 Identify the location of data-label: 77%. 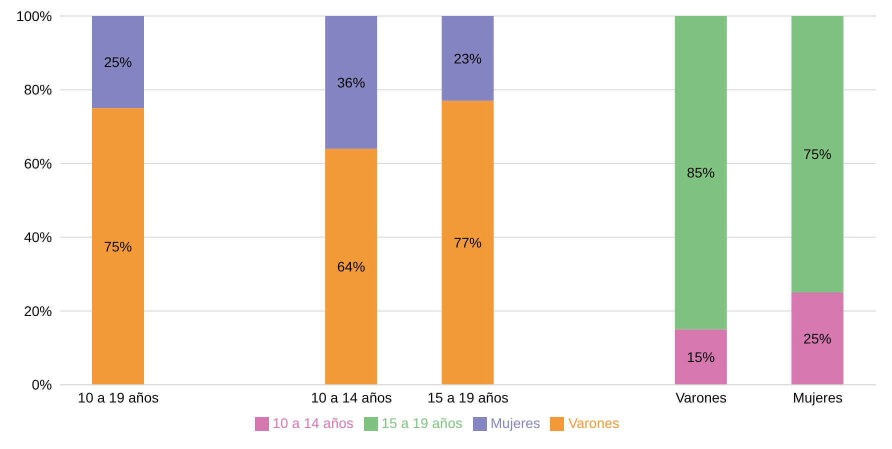
(468, 242).